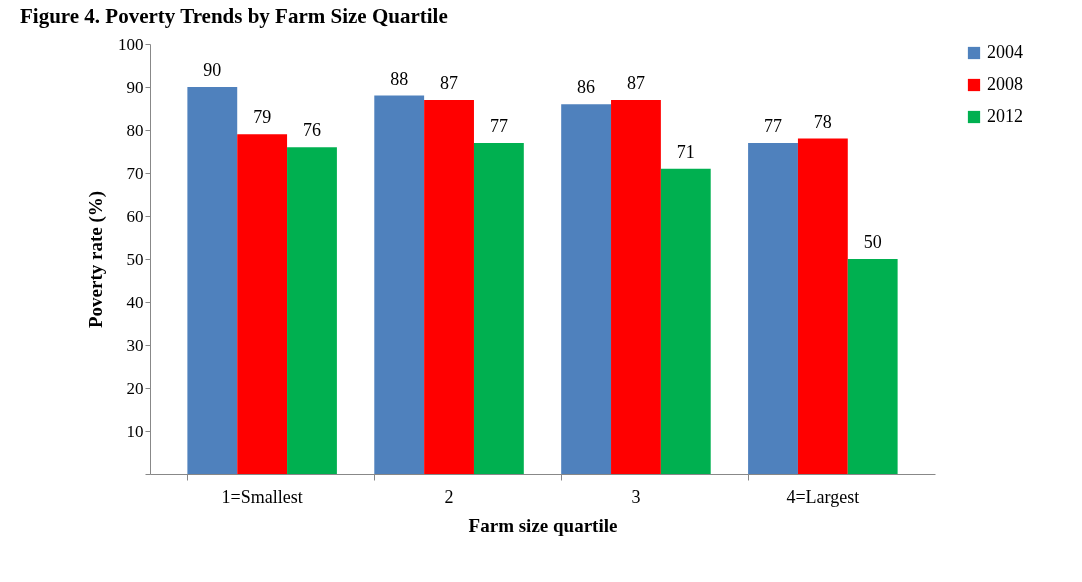 The image size is (1082, 582). I want to click on data-label: 78, so click(822, 121).